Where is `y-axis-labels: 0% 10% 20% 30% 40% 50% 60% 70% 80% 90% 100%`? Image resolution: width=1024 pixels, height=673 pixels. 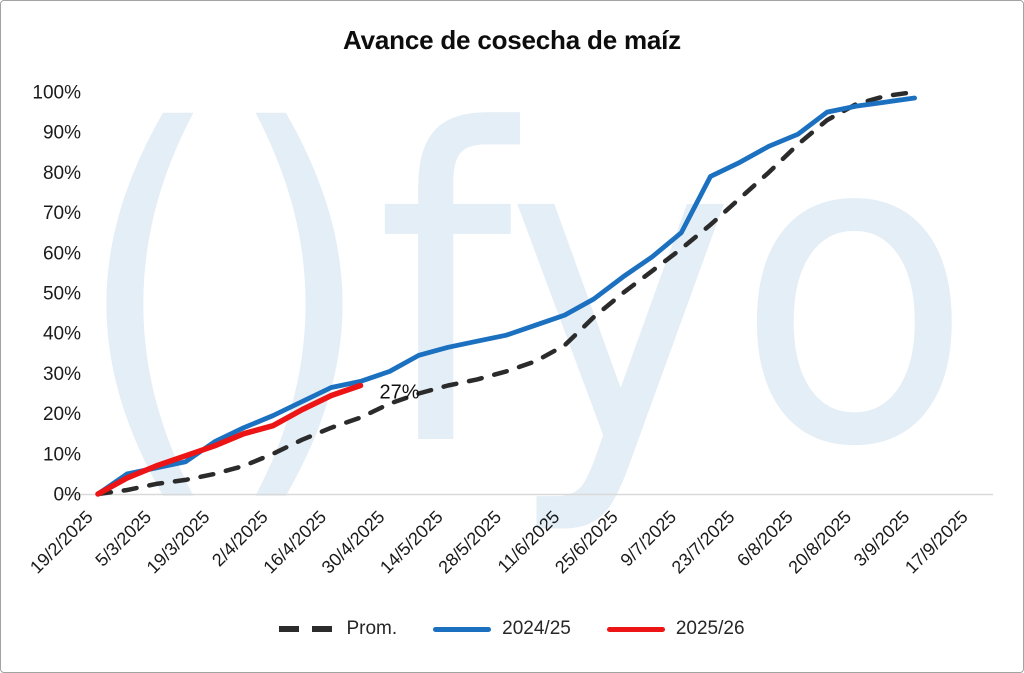
y-axis-labels: 0% 10% 20% 30% 40% 50% 60% 70% 80% 90% 100% is located at coordinates (56, 294).